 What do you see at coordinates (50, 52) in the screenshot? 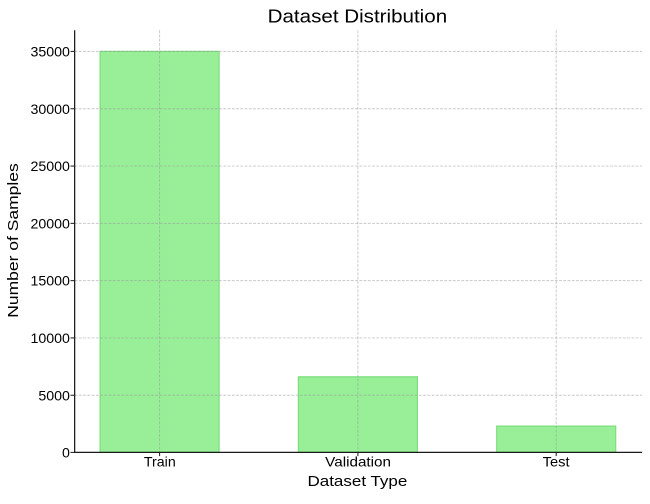
I see `svg-text: 35000` at bounding box center [50, 52].